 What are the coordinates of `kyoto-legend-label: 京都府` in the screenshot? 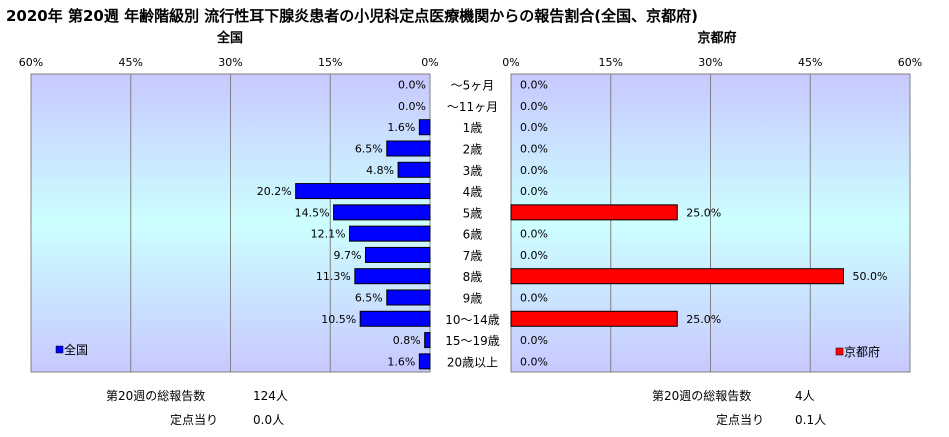 It's located at (862, 351).